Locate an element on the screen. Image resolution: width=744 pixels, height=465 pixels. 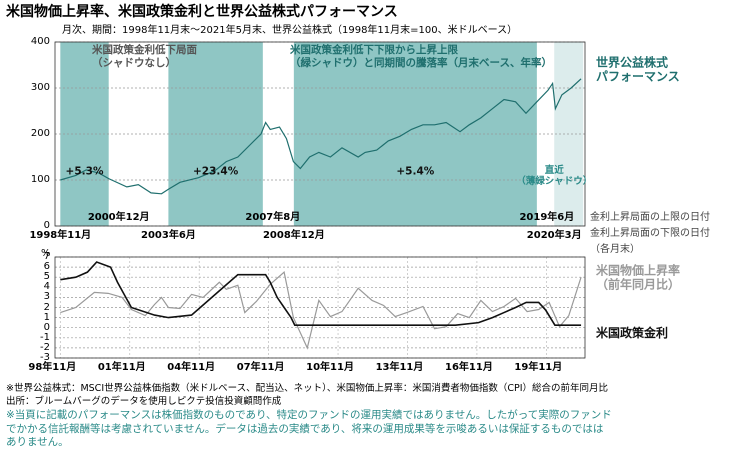
return-label: +5.3% is located at coordinates (84, 171).